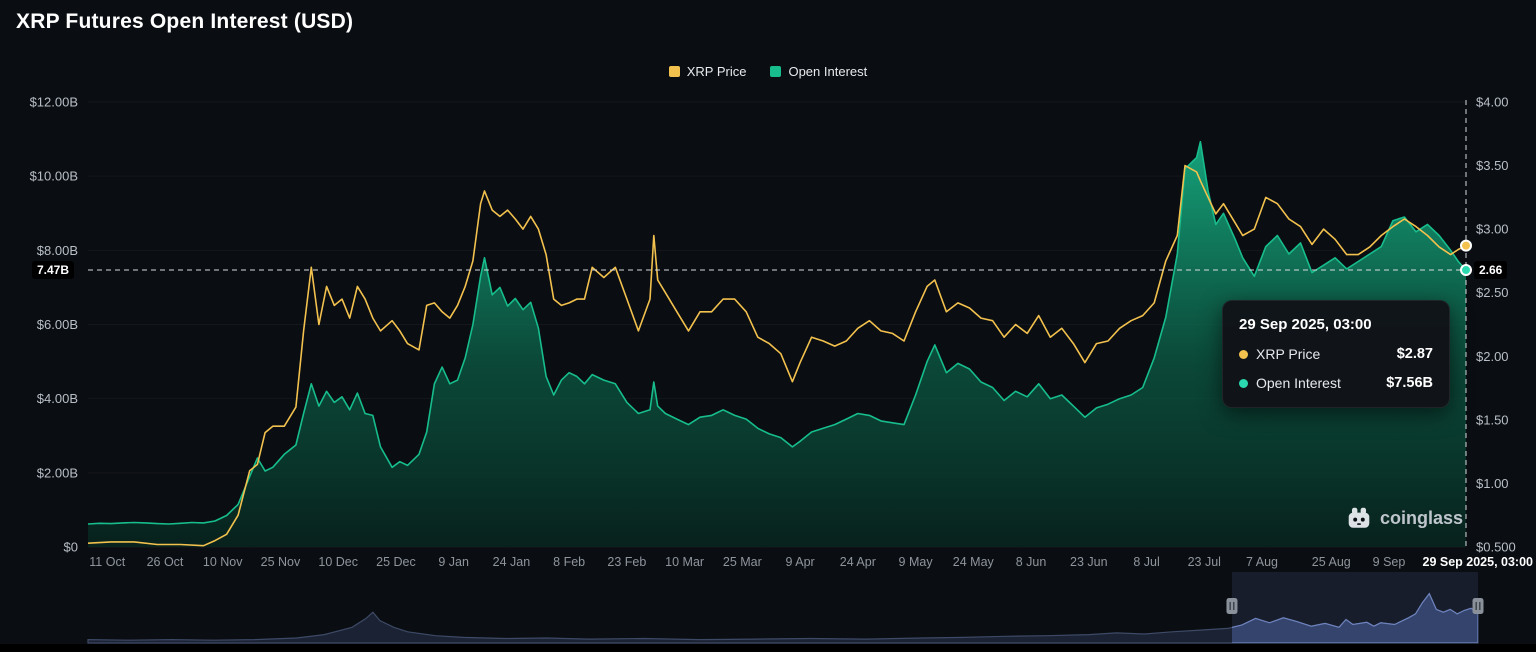 The image size is (1536, 652). I want to click on right-axis-tick-label: $3.50, so click(1492, 165).